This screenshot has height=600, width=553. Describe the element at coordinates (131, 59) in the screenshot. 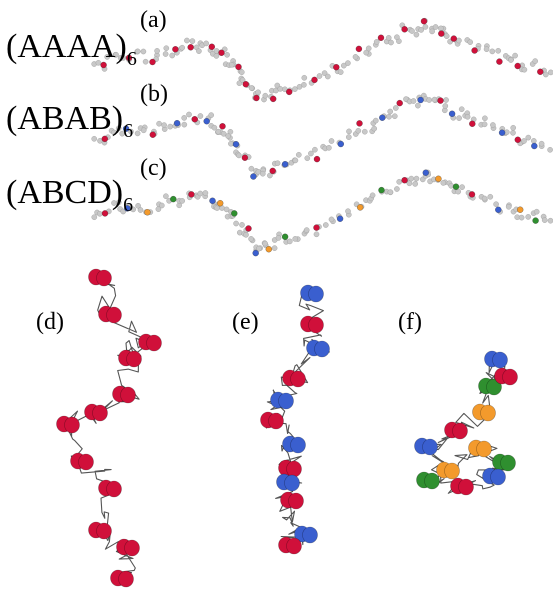

I see `row-label-a-subscript: 6` at that location.